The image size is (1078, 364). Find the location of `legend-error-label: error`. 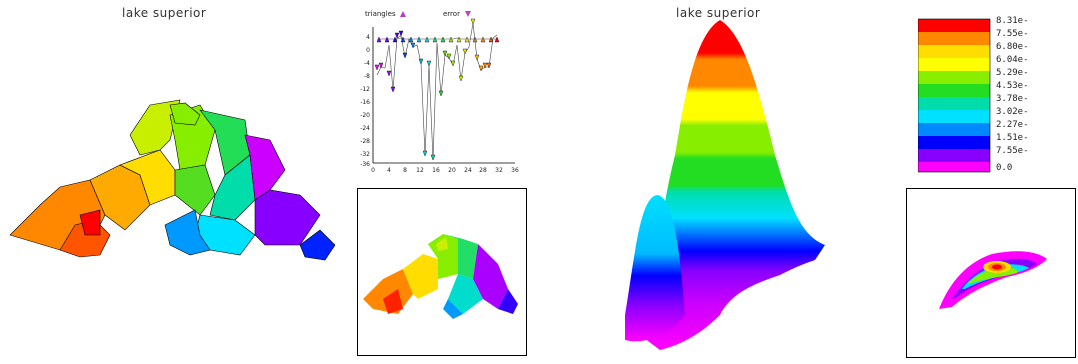

legend-error-label: error is located at coordinates (451, 14).